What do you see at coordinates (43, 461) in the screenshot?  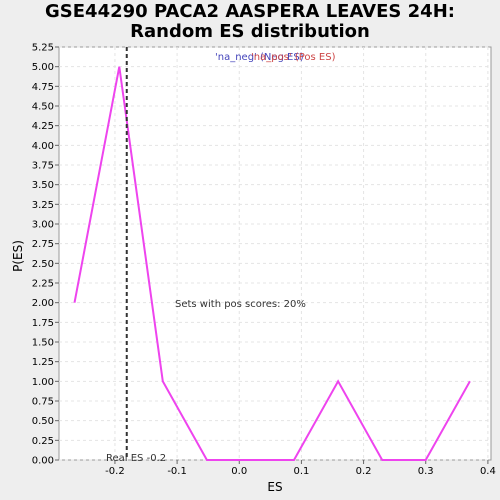 I see `y-tick-label: 0.00` at bounding box center [43, 461].